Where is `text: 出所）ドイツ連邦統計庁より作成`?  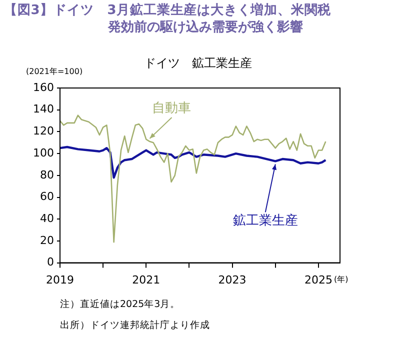
text: 出所）ドイツ連邦統計庁より作成 is located at coordinates (135, 325).